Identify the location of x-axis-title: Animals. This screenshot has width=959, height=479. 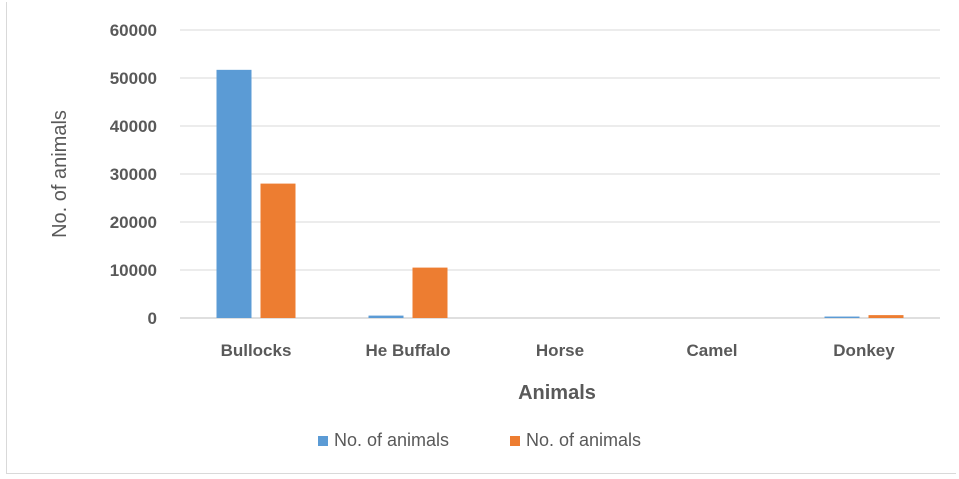
(557, 393).